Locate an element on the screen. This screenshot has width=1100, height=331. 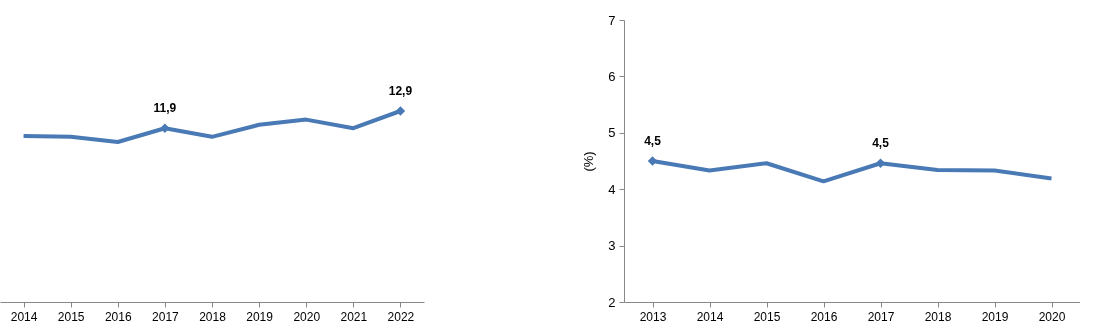
y-tick-label: 3 is located at coordinates (612, 246).